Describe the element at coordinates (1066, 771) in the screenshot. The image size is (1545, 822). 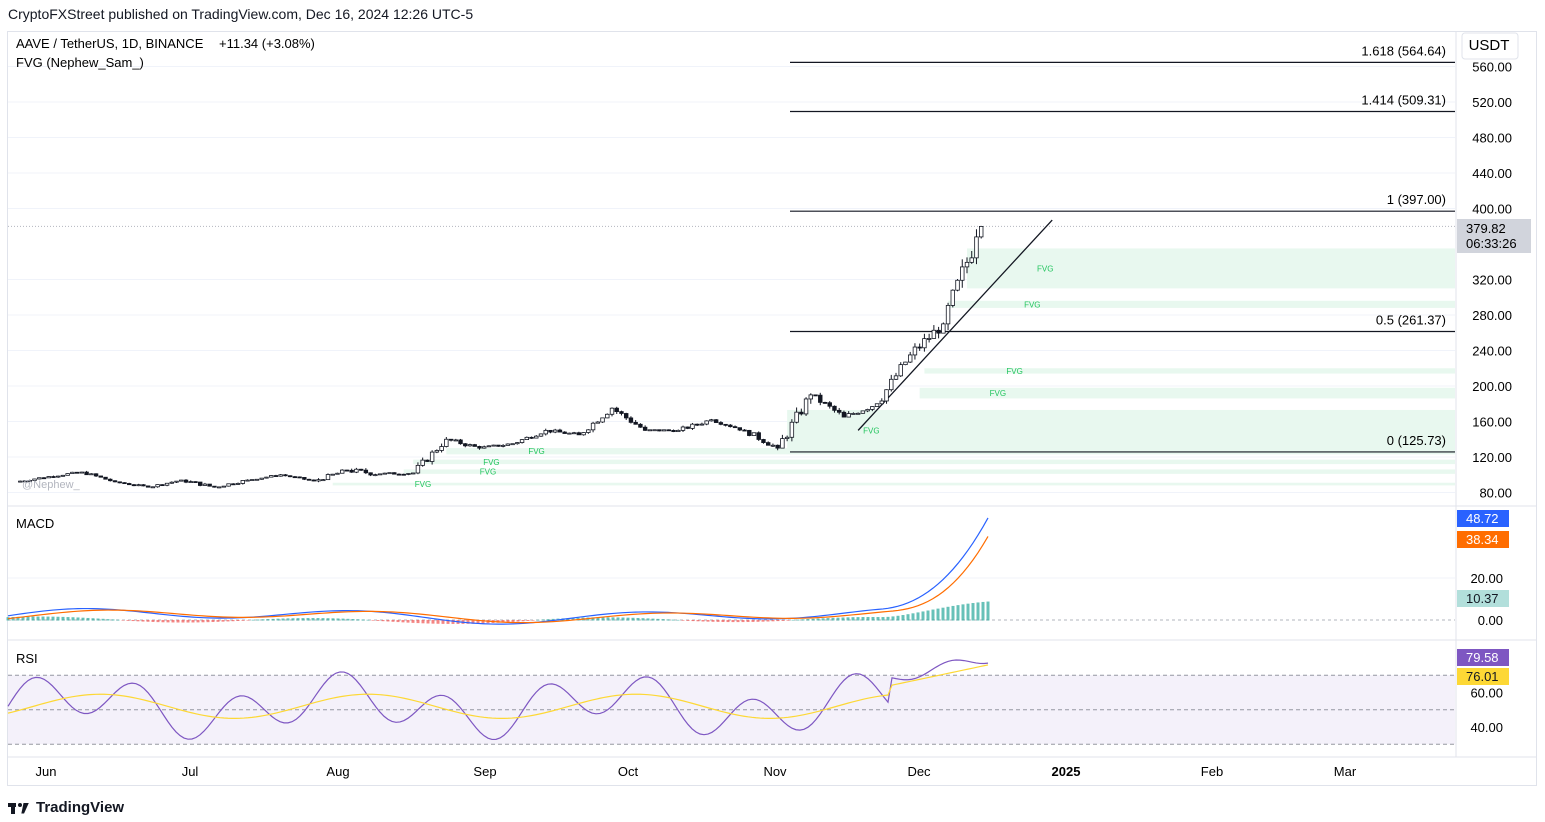
I see `time-tick-label: 2025` at that location.